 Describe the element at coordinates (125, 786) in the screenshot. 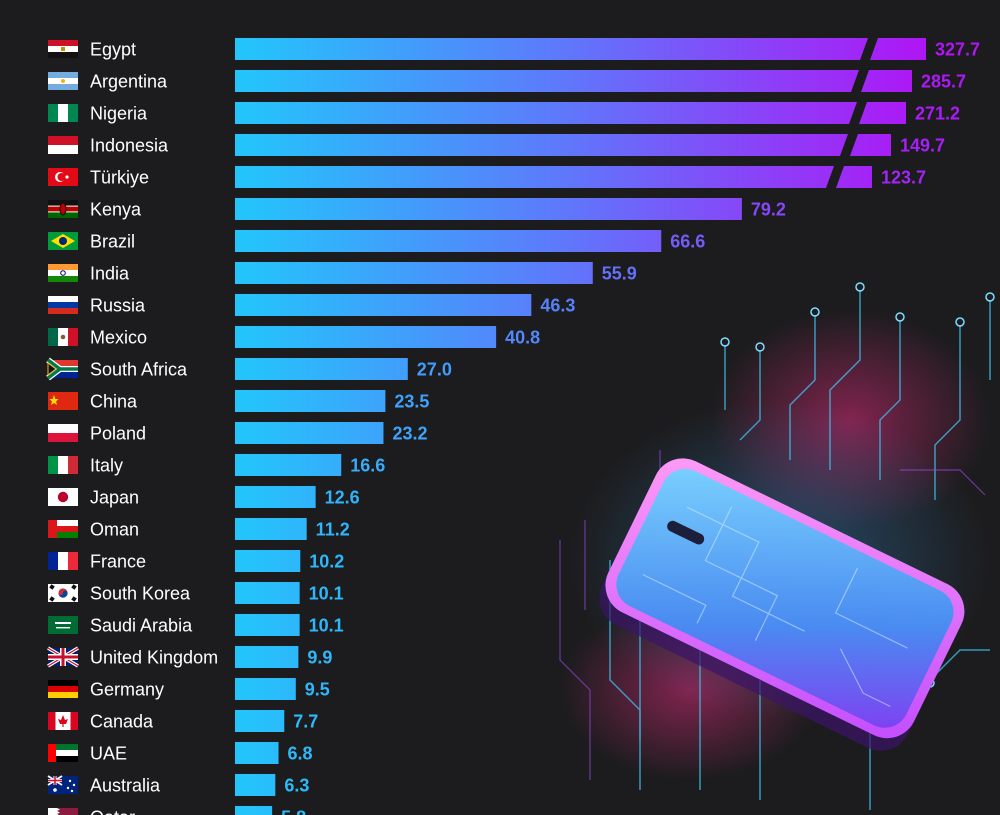

I see `category-label-australia: Australia` at that location.